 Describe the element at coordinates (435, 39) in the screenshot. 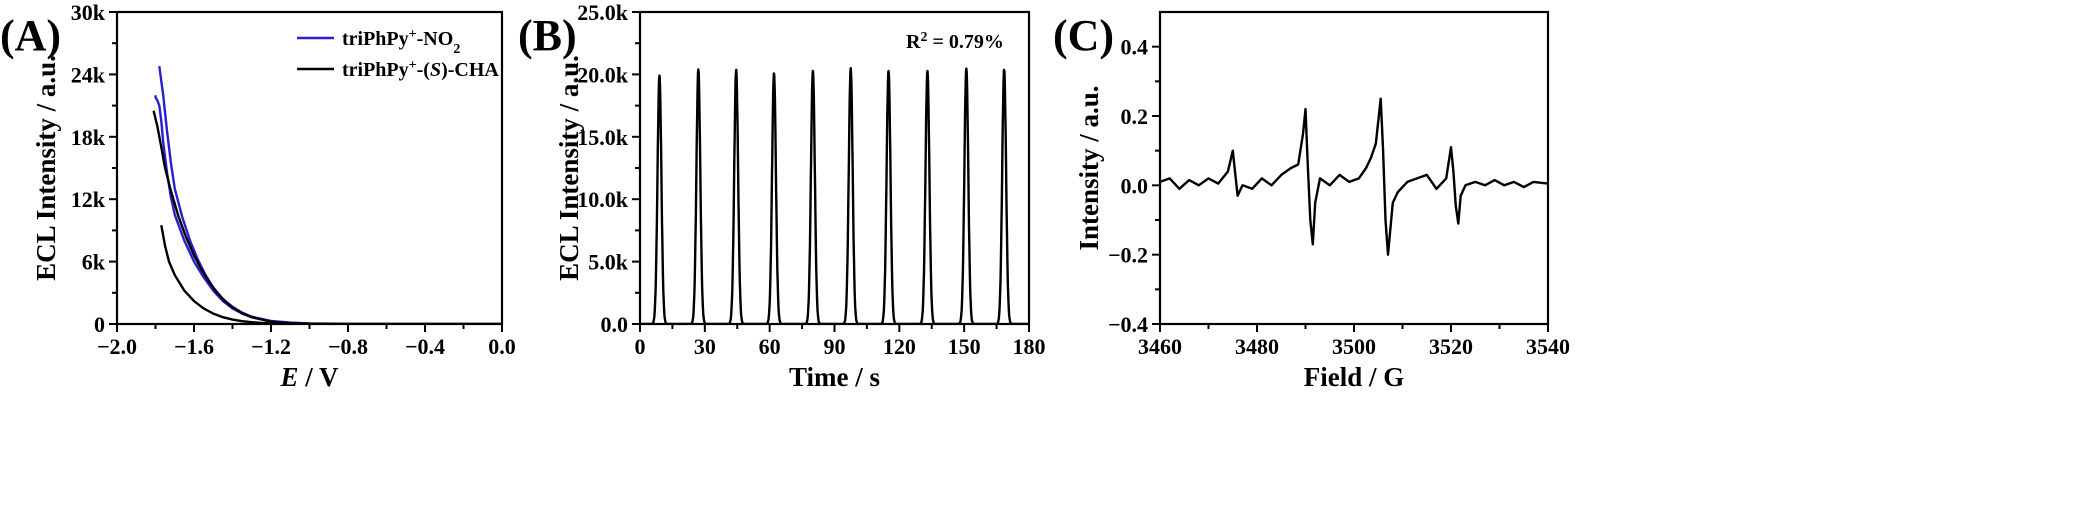

I see `legend-text: -NO` at that location.